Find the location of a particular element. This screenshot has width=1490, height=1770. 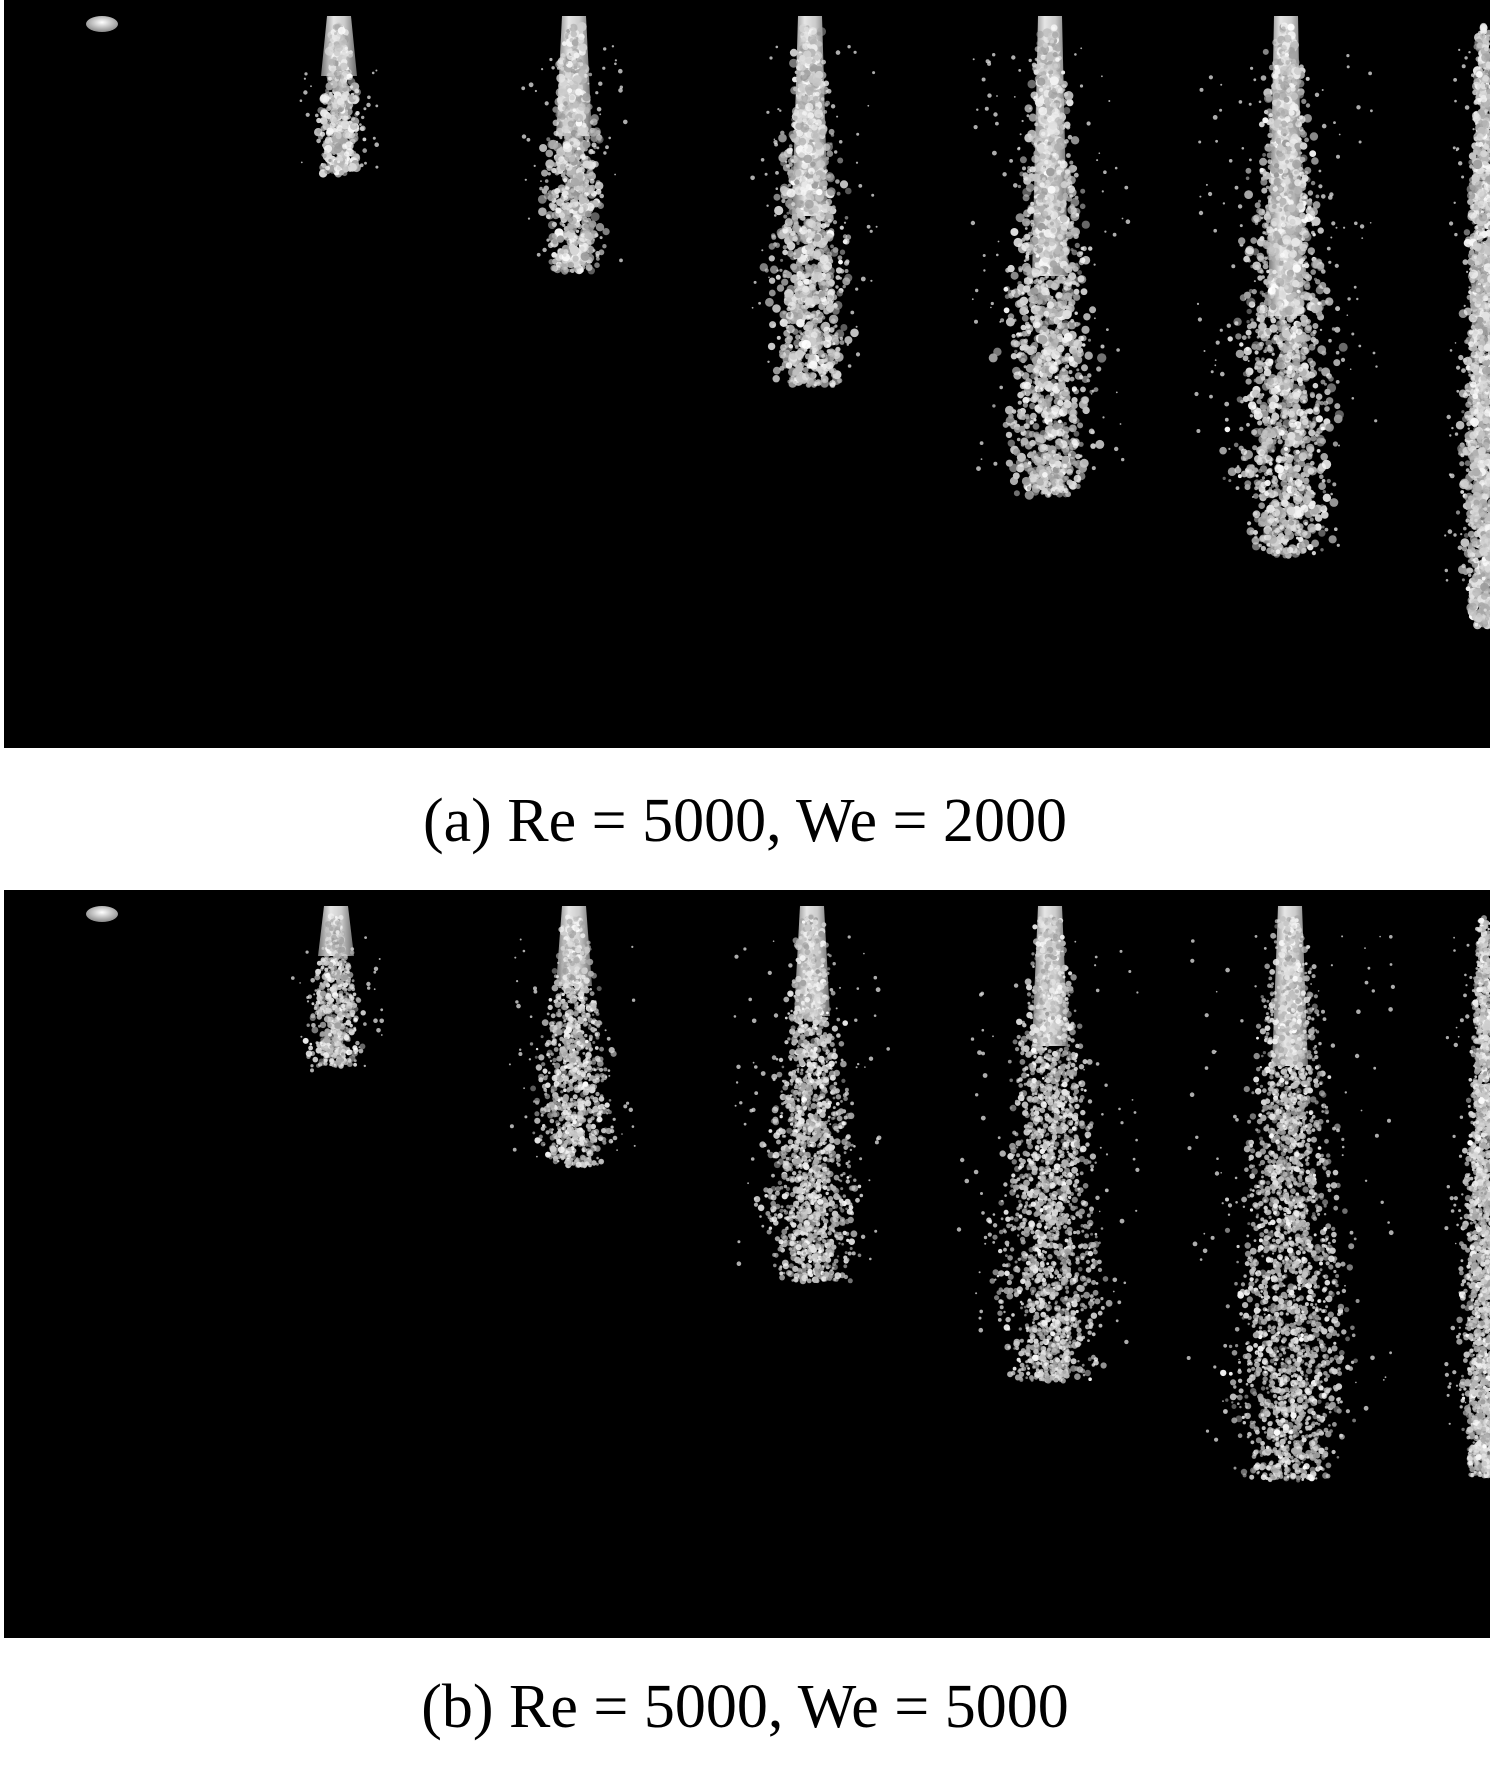

panel-a-caption: (a) Re = 5000, We = 2000 is located at coordinates (745, 821).